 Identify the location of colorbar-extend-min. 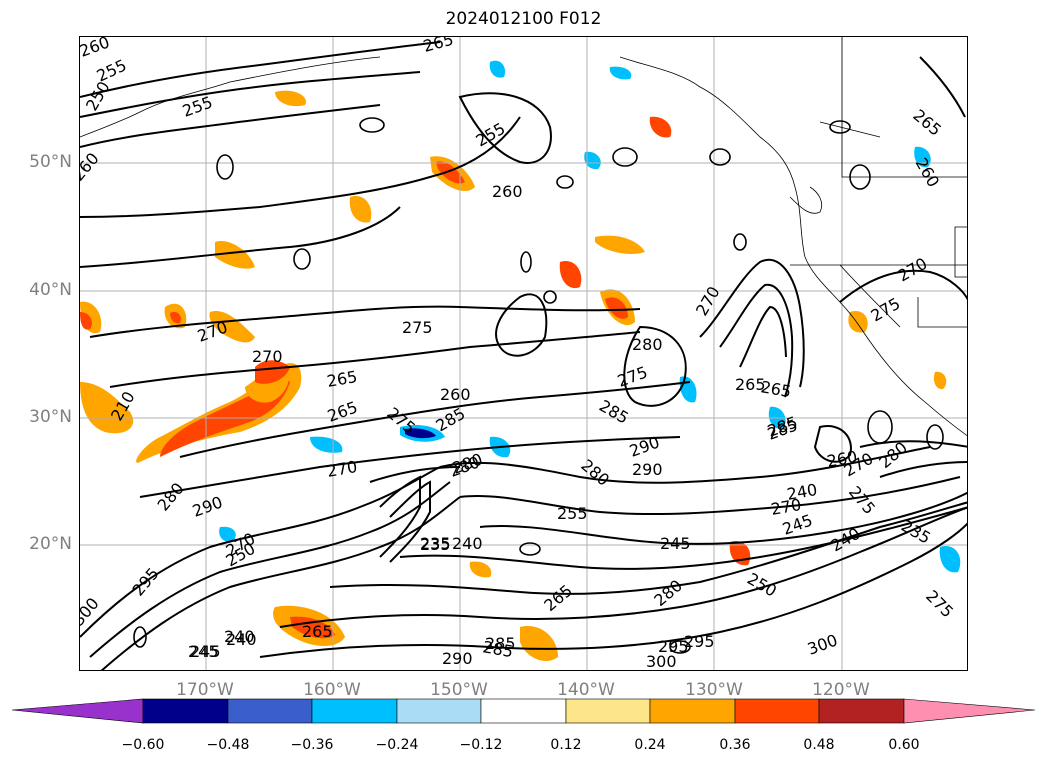
(77, 711).